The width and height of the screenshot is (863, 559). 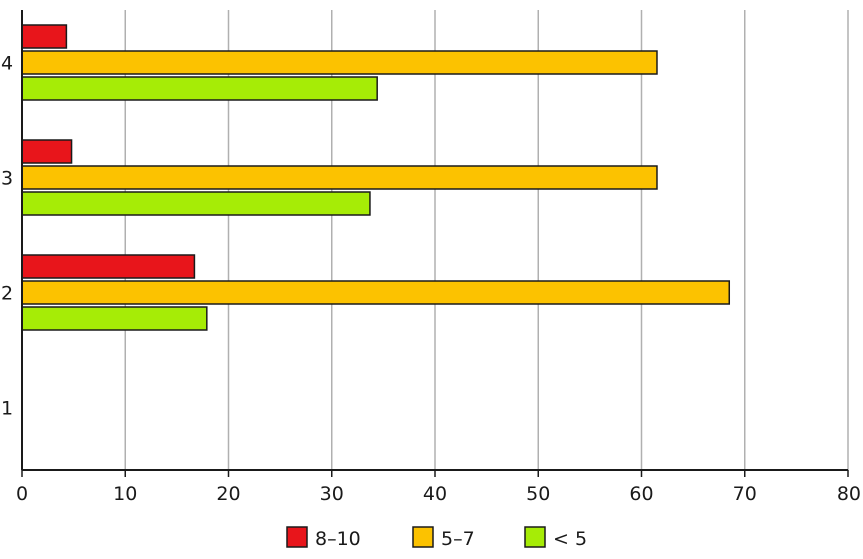 I want to click on x-tick-labels: 0 10 20 30 40 50 60 70 80, so click(x=438, y=494).